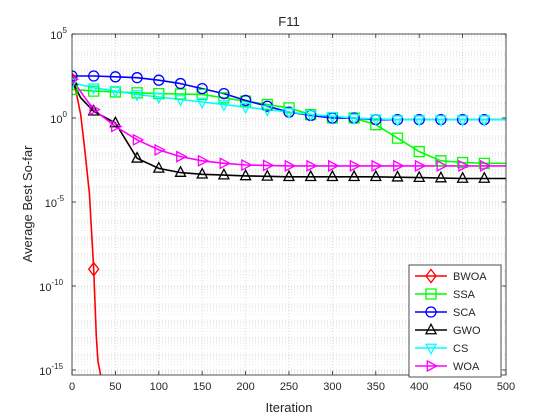  What do you see at coordinates (159, 387) in the screenshot?
I see `x-tick-label: 100` at bounding box center [159, 387].